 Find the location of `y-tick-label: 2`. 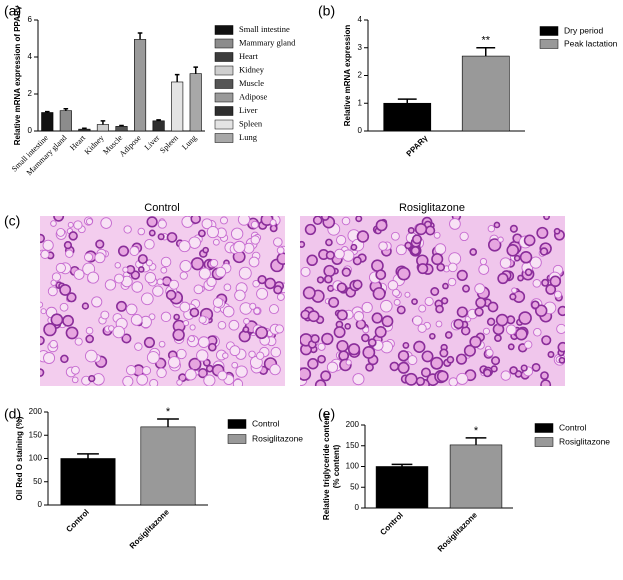

y-tick-label: 2 is located at coordinates (30, 93).